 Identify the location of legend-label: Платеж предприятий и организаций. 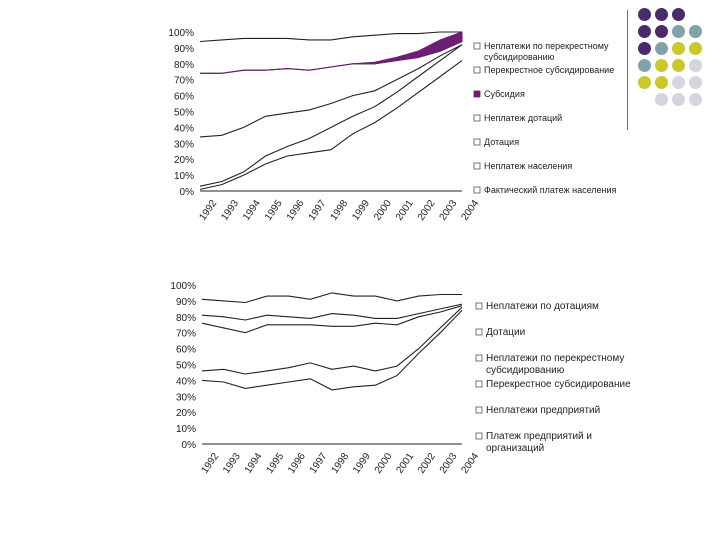
(539, 442).